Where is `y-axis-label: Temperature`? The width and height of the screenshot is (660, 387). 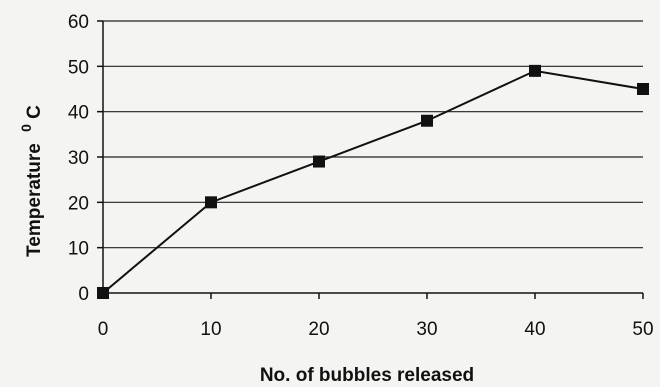 y-axis-label: Temperature is located at coordinates (34, 200).